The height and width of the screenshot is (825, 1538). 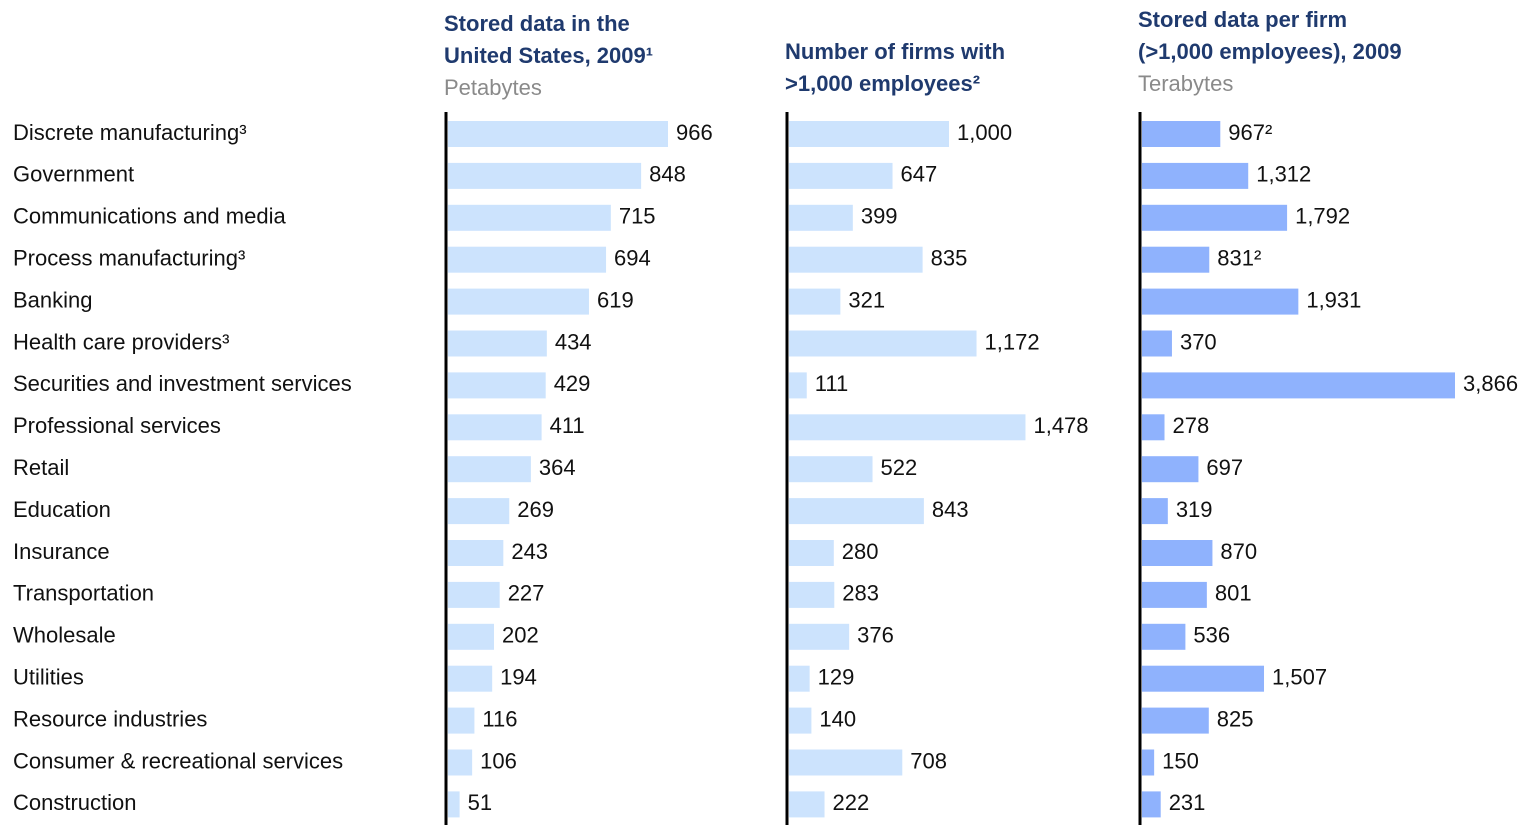 I want to click on value-label: 269, so click(x=535, y=509).